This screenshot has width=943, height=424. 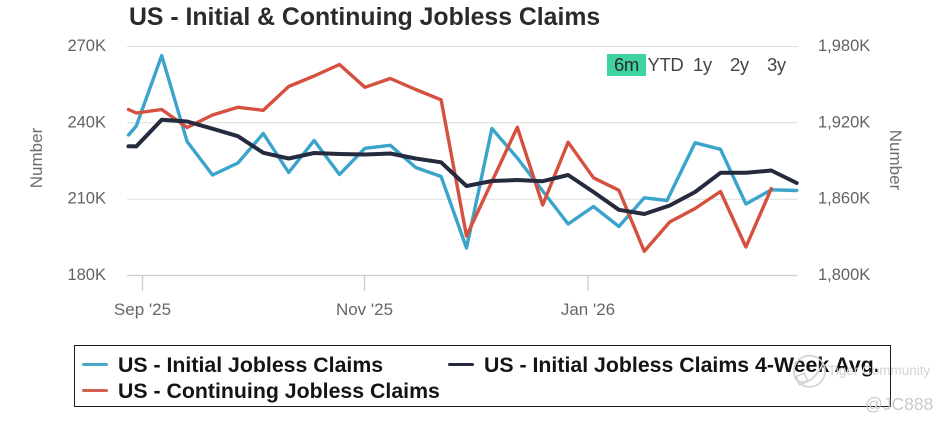 I want to click on svg-text: 1,800K, so click(x=844, y=275).